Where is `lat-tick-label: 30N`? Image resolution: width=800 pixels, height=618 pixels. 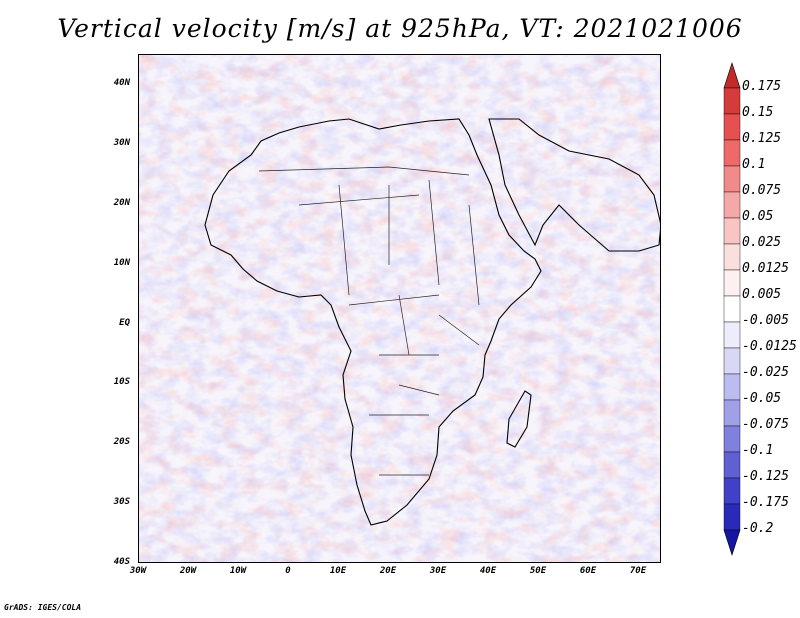 lat-tick-label: 30N is located at coordinates (121, 142).